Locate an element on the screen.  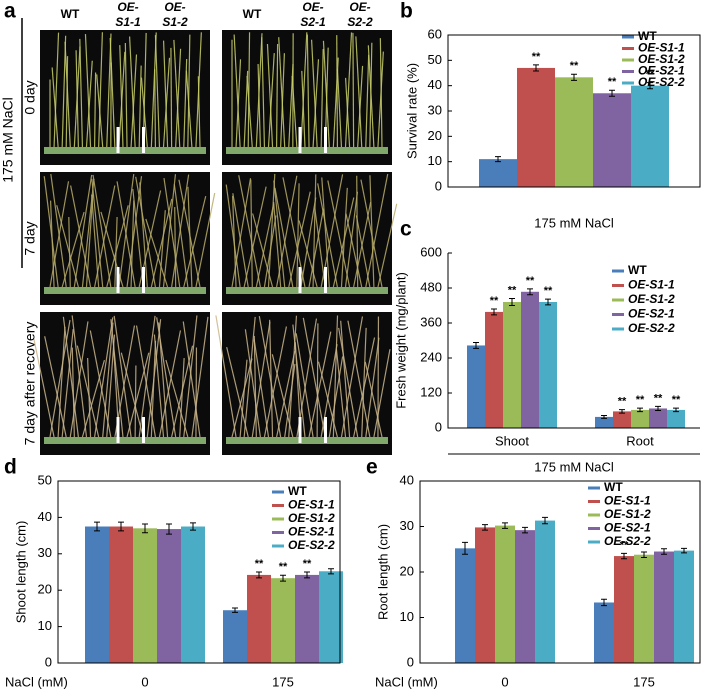
y-axis-title: Survival rate (%) is located at coordinates (411, 111).